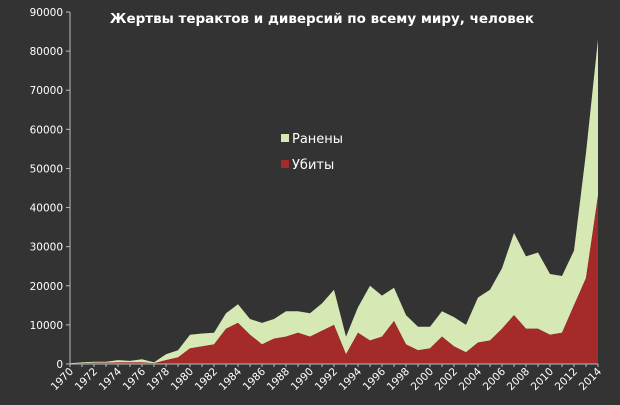 Image resolution: width=620 pixels, height=405 pixels. Describe the element at coordinates (471, 379) in the screenshot. I see `x-tick-label: 2004` at that location.